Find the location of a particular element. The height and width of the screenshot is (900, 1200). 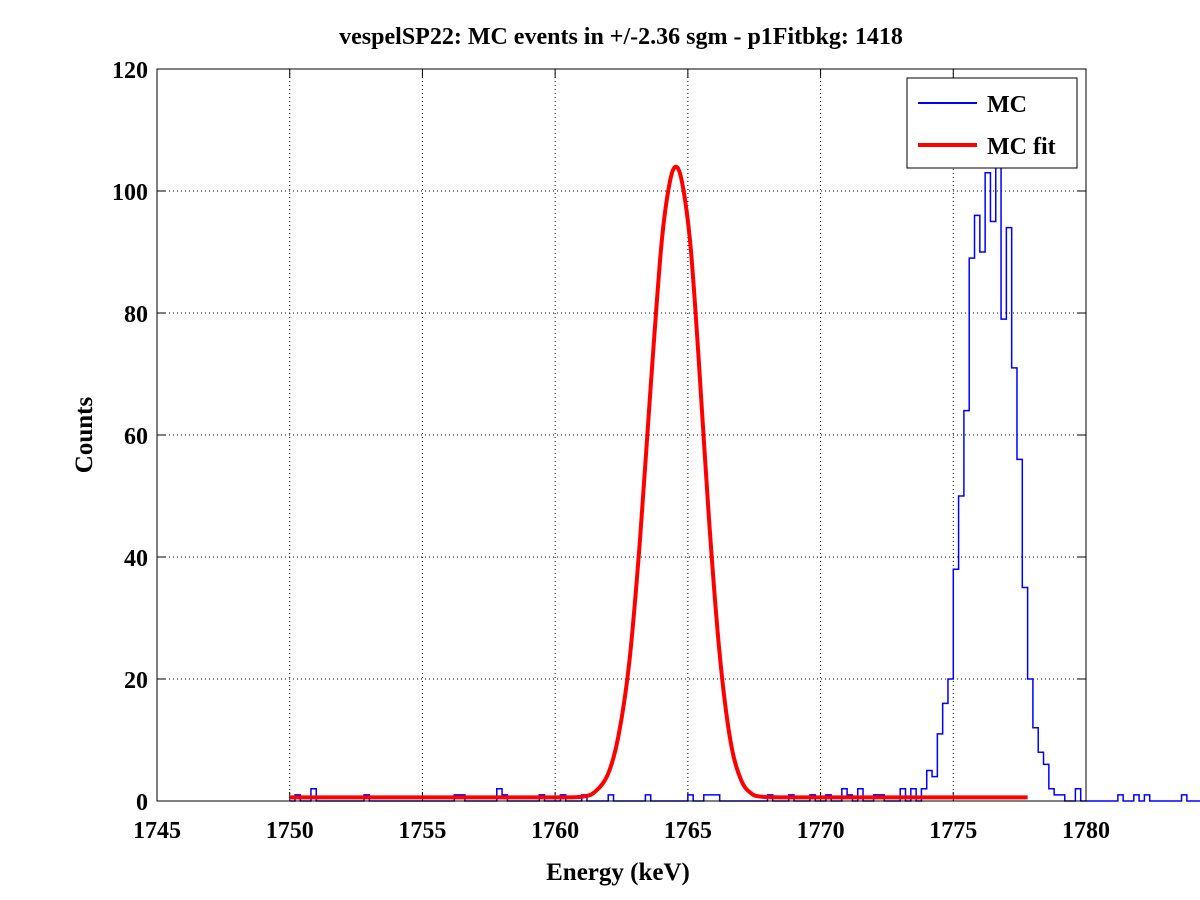

x-tick-label: 1755 is located at coordinates (422, 831).